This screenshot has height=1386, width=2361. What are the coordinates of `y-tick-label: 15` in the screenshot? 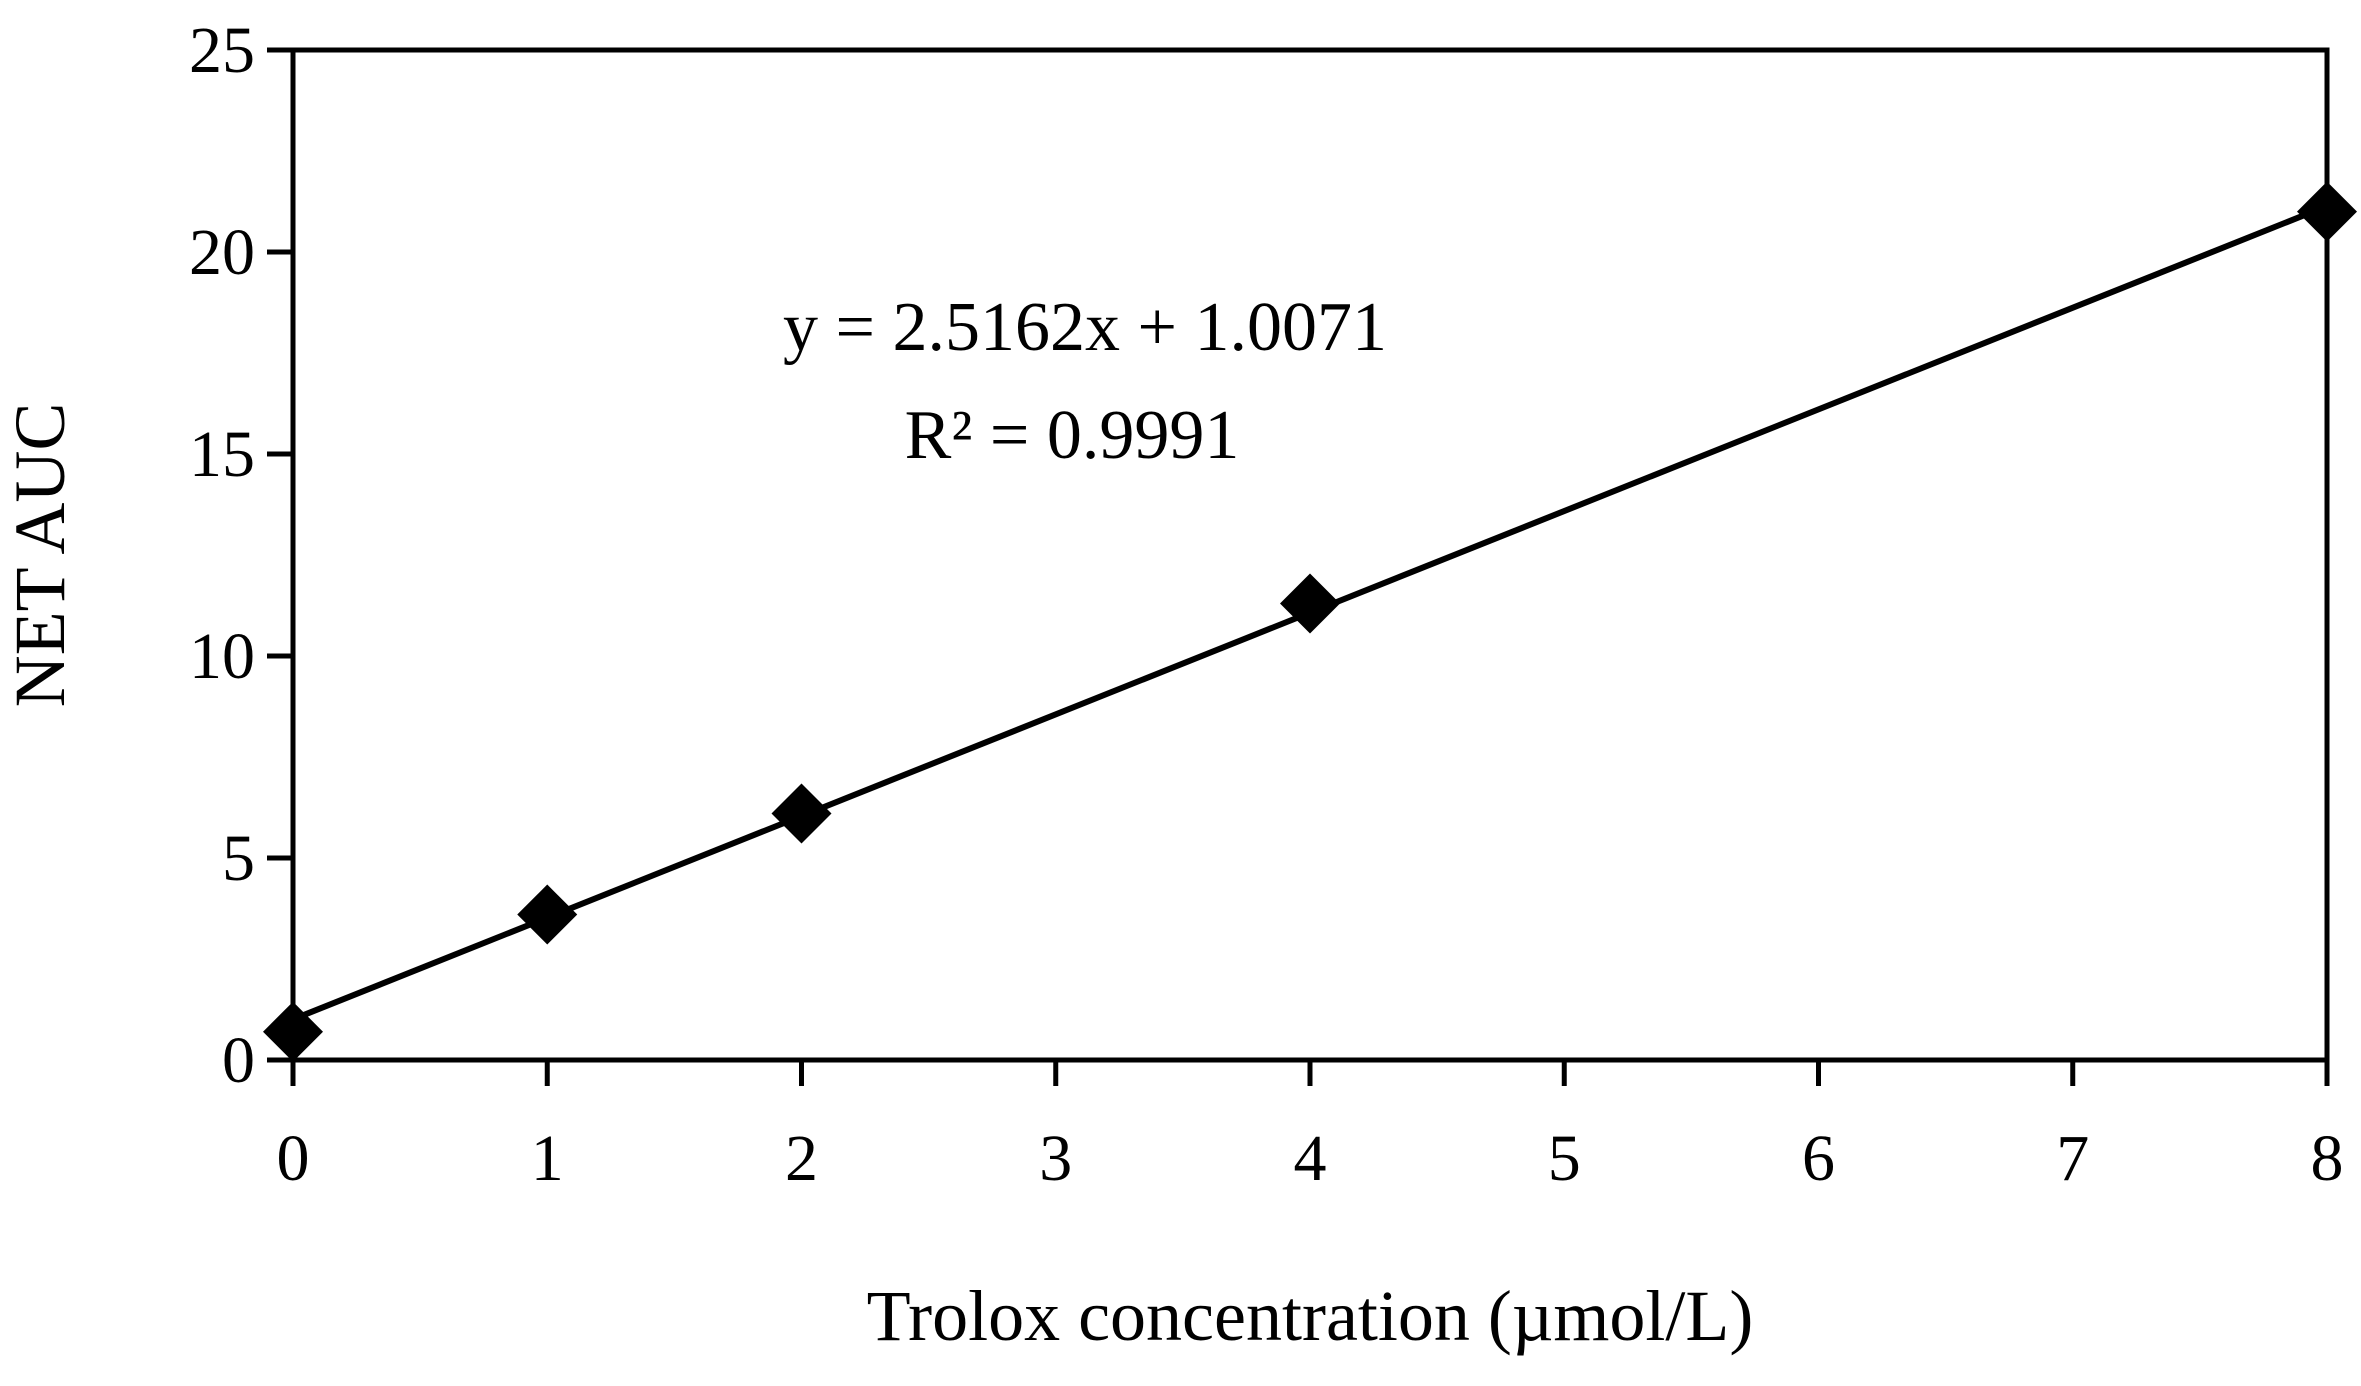 It's located at (222, 454).